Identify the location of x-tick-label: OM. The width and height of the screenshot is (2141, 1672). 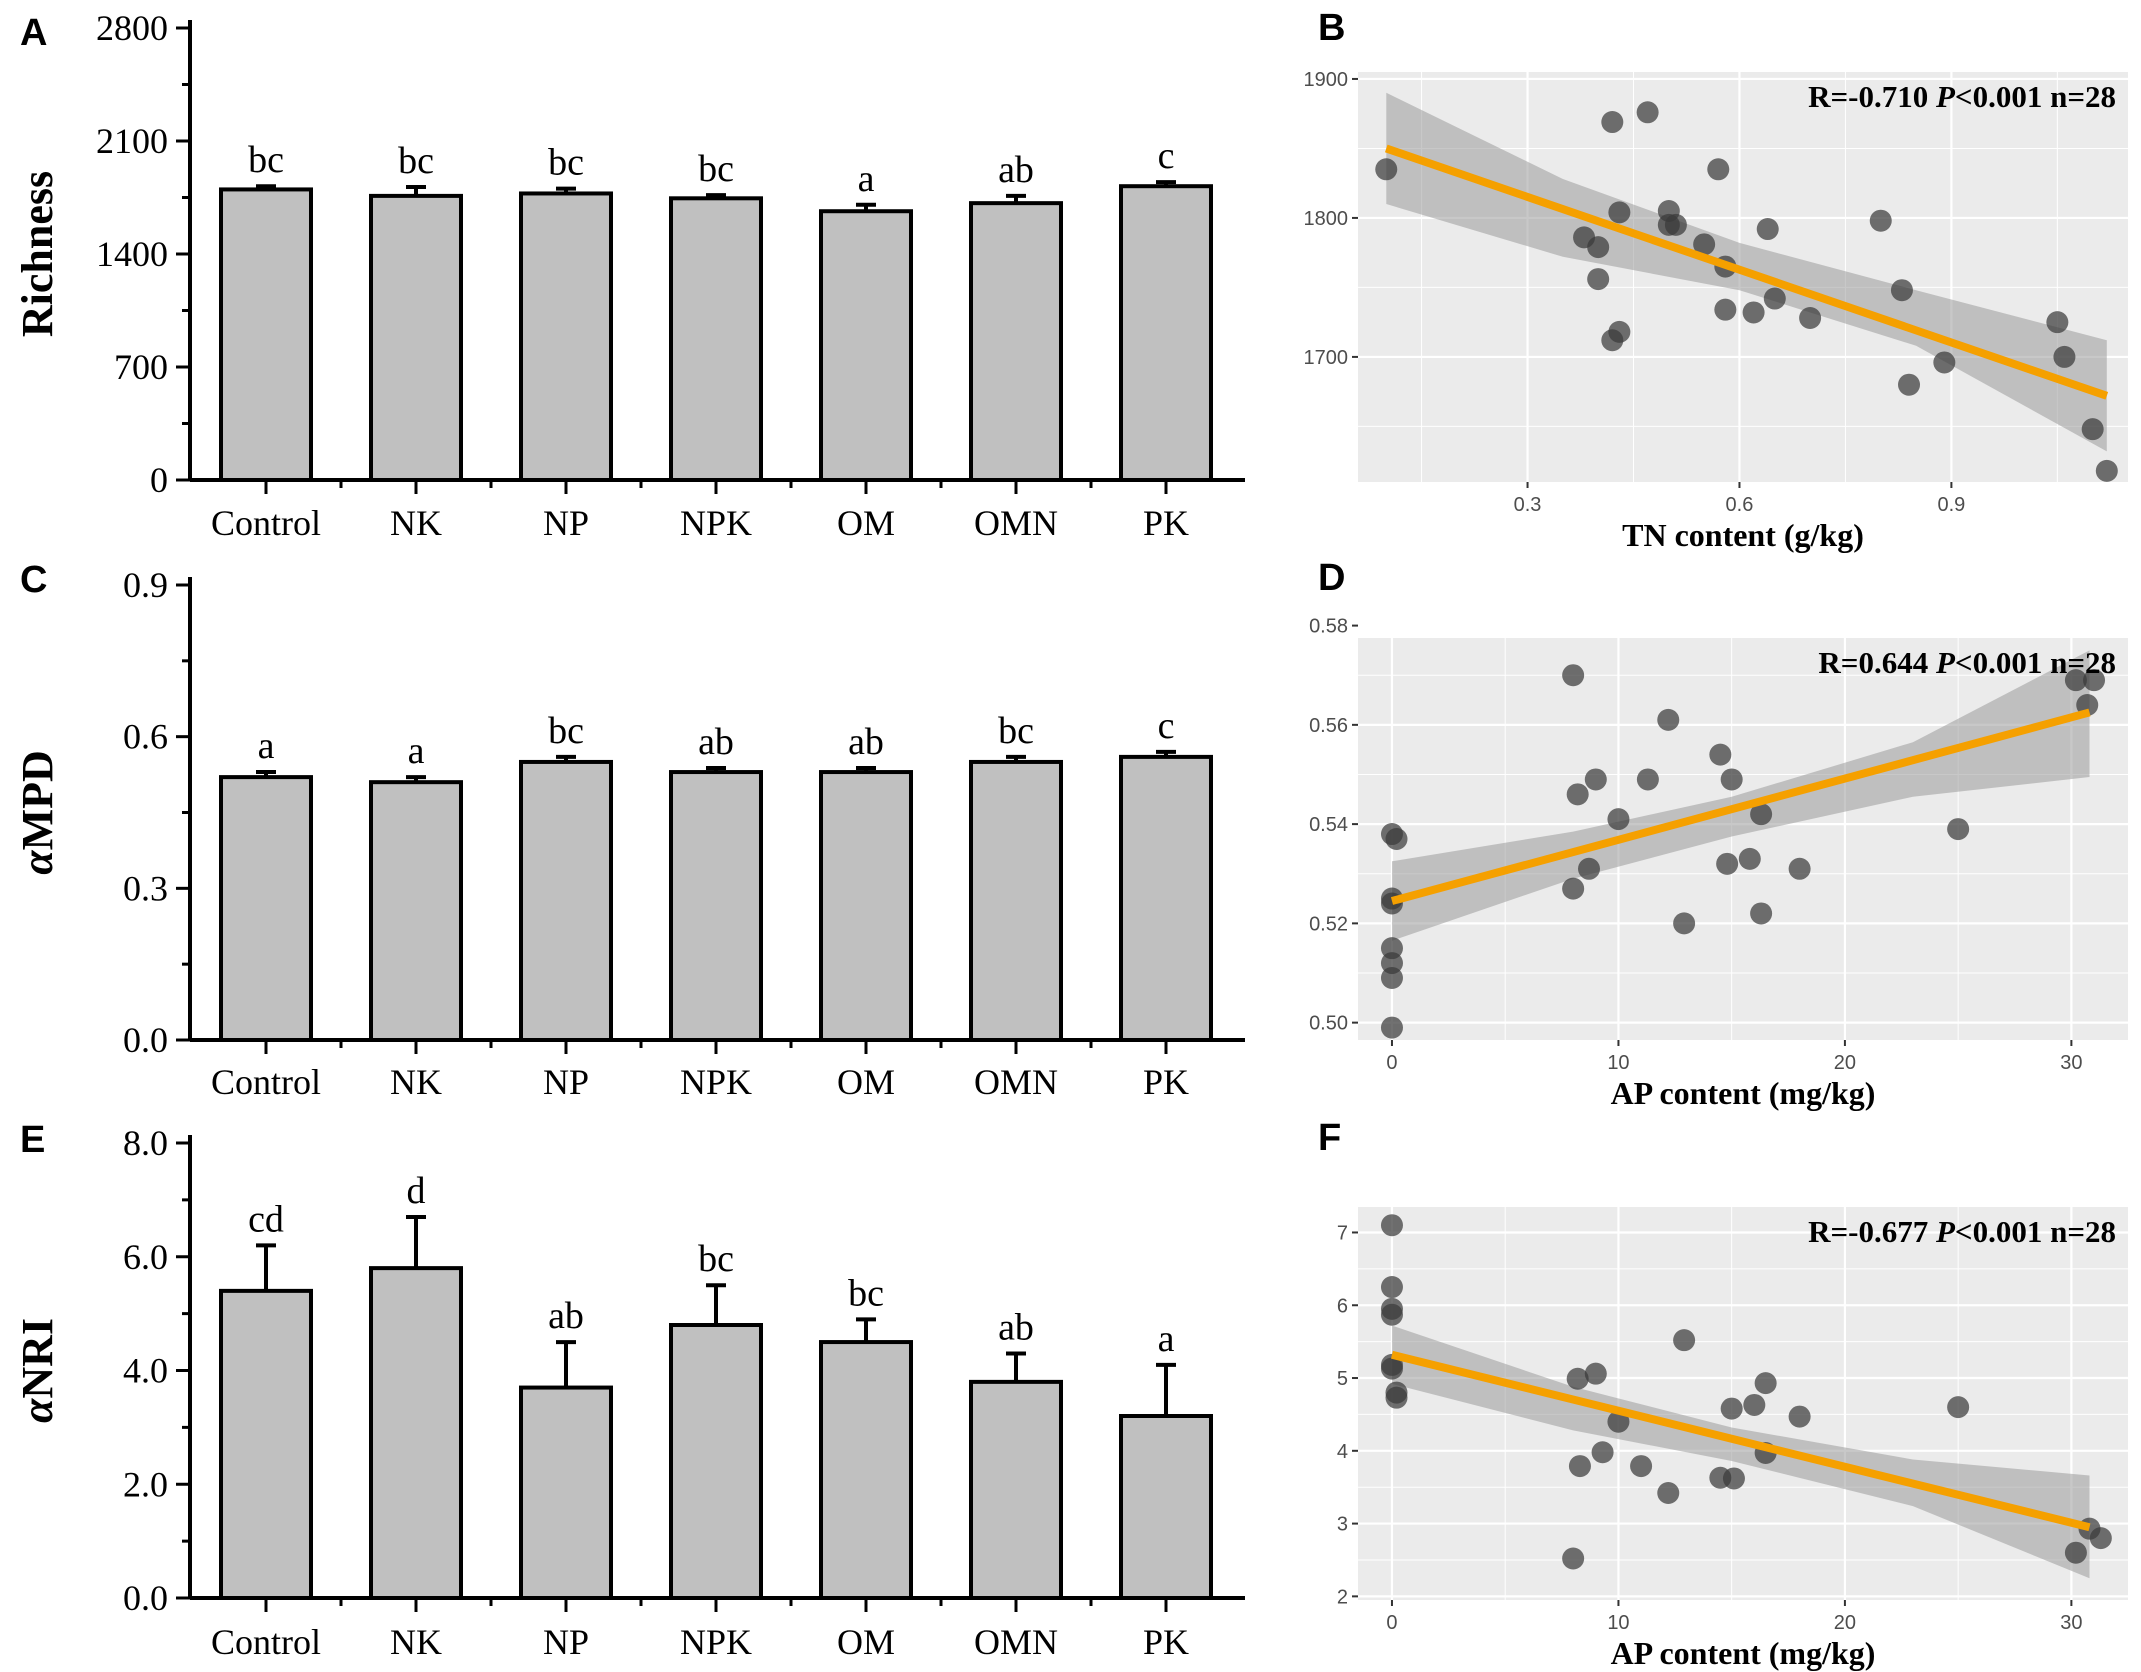
(866, 523).